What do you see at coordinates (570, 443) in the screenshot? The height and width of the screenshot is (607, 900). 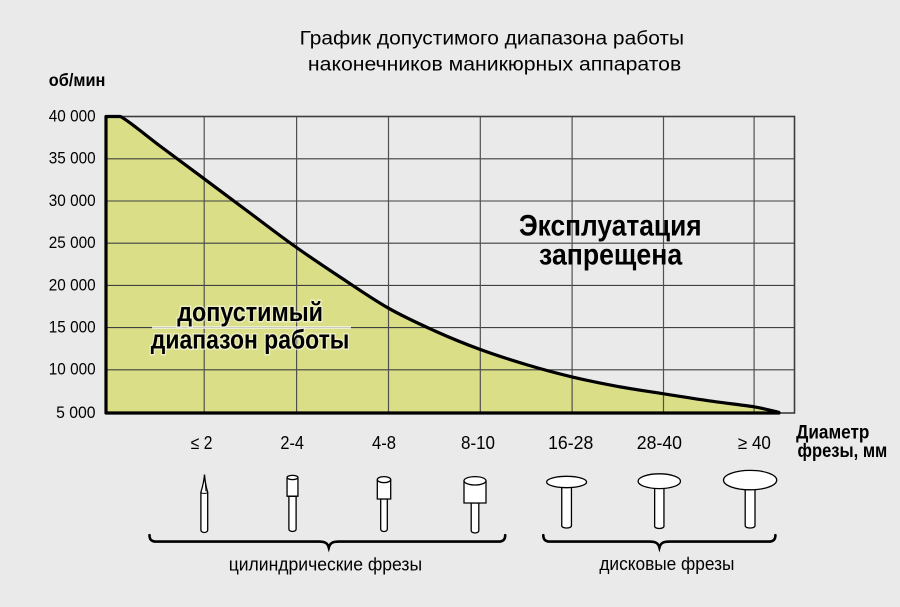 I see `svg-text: 16-28` at bounding box center [570, 443].